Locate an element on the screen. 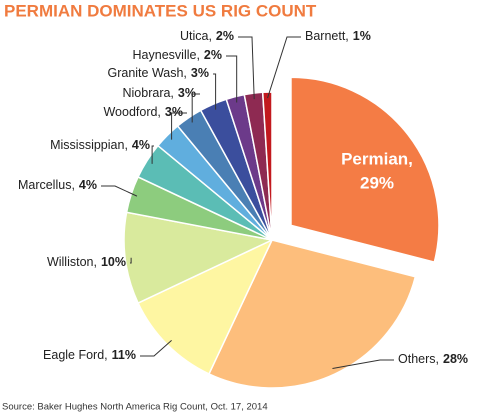 This screenshot has width=500, height=415. slice-label: Niobrara, 3% is located at coordinates (160, 93).